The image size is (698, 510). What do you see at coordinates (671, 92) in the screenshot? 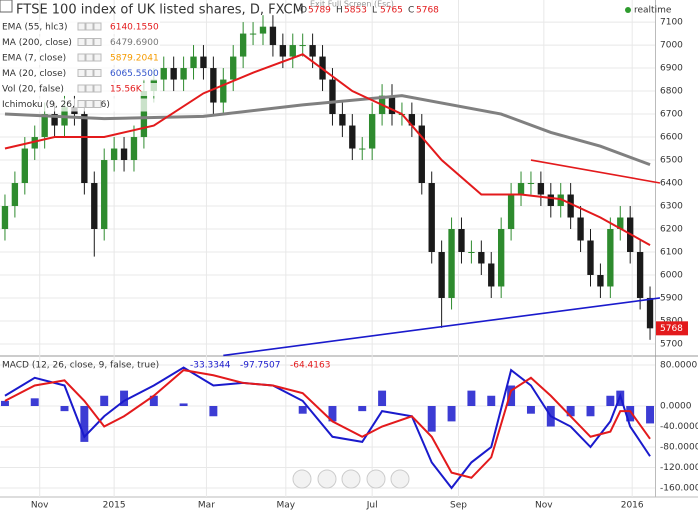
I see `y-tick-label: 6800` at bounding box center [671, 92].